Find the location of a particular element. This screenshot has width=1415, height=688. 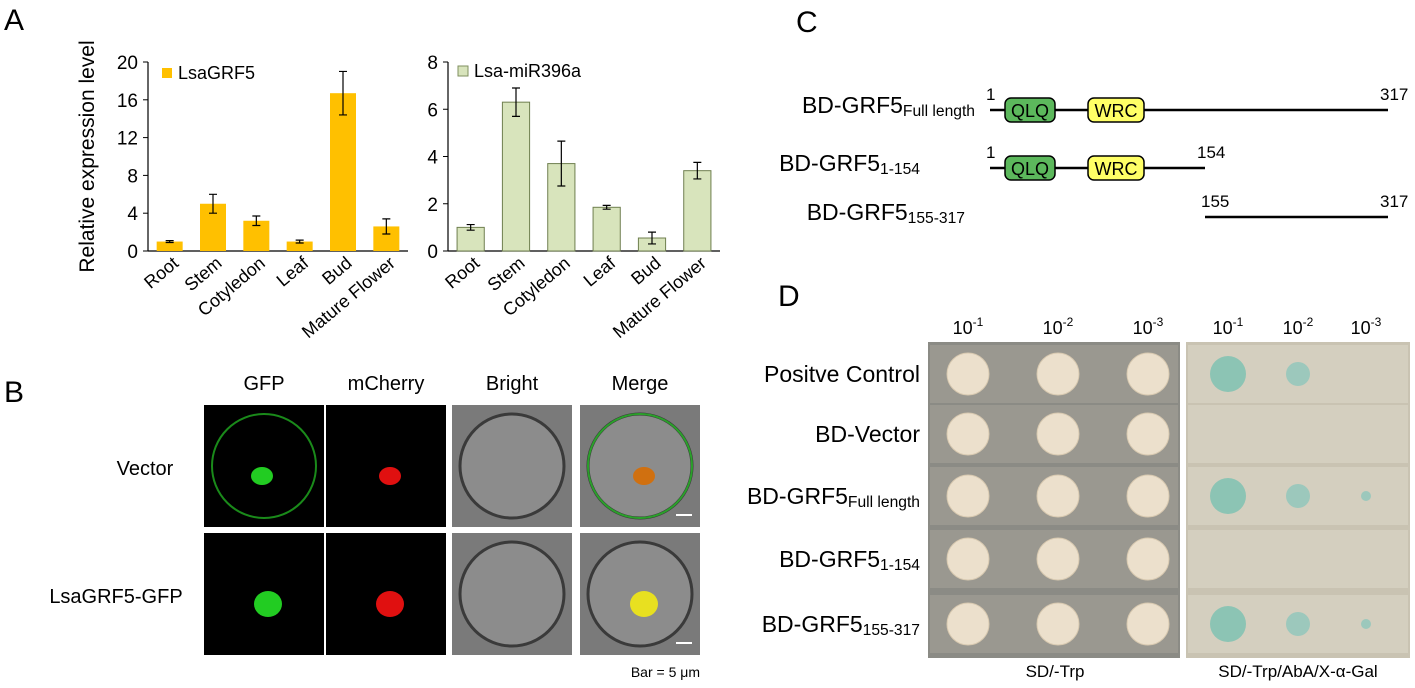

construct-label: BD-GRF5155-317 is located at coordinates (886, 213).